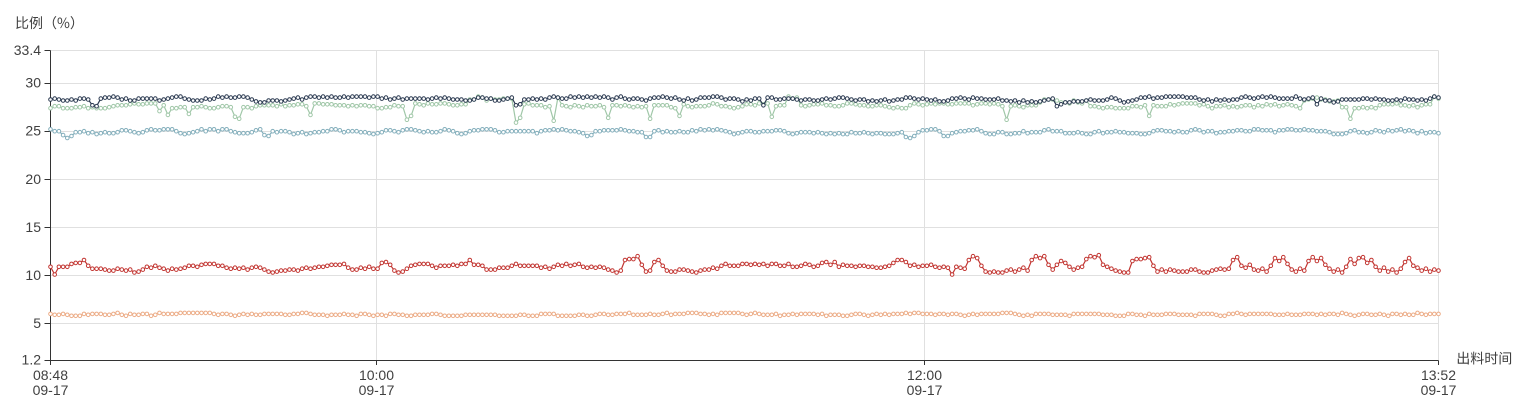 The image size is (1527, 411). I want to click on svg-text: 33.4, so click(27, 50).